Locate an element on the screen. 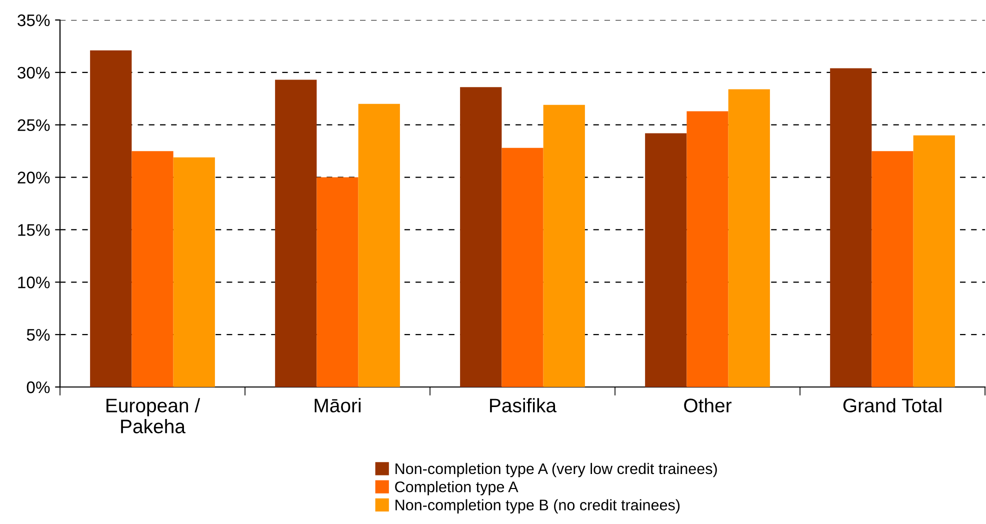 The height and width of the screenshot is (524, 986). legend-label: Non-completion type A (very low credit trainees) is located at coordinates (556, 470).